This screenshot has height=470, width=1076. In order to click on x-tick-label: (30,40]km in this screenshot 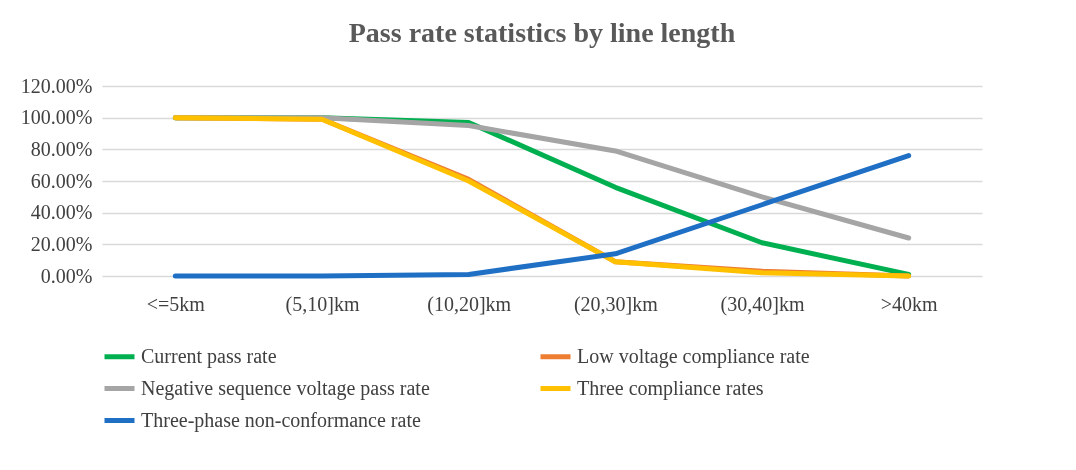, I will do `click(762, 304)`.